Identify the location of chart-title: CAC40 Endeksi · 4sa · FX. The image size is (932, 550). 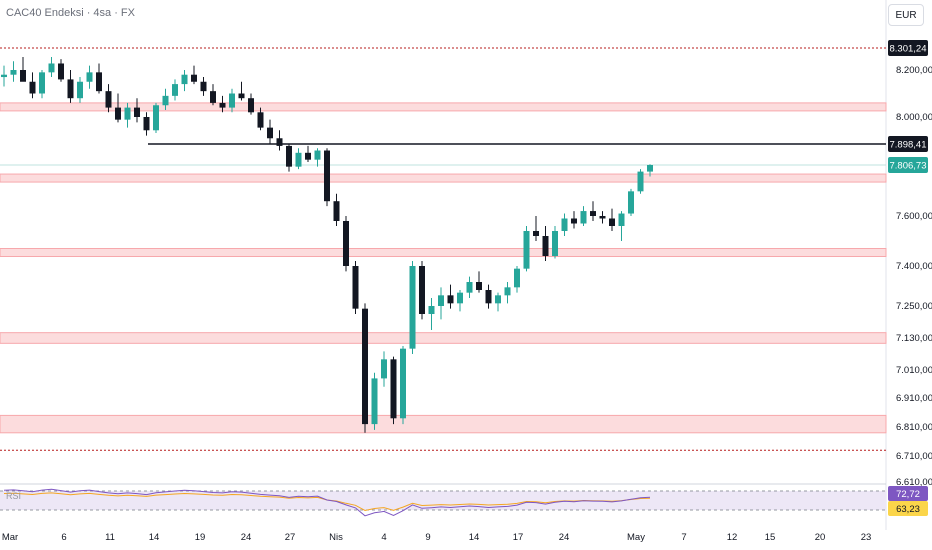
(70, 13).